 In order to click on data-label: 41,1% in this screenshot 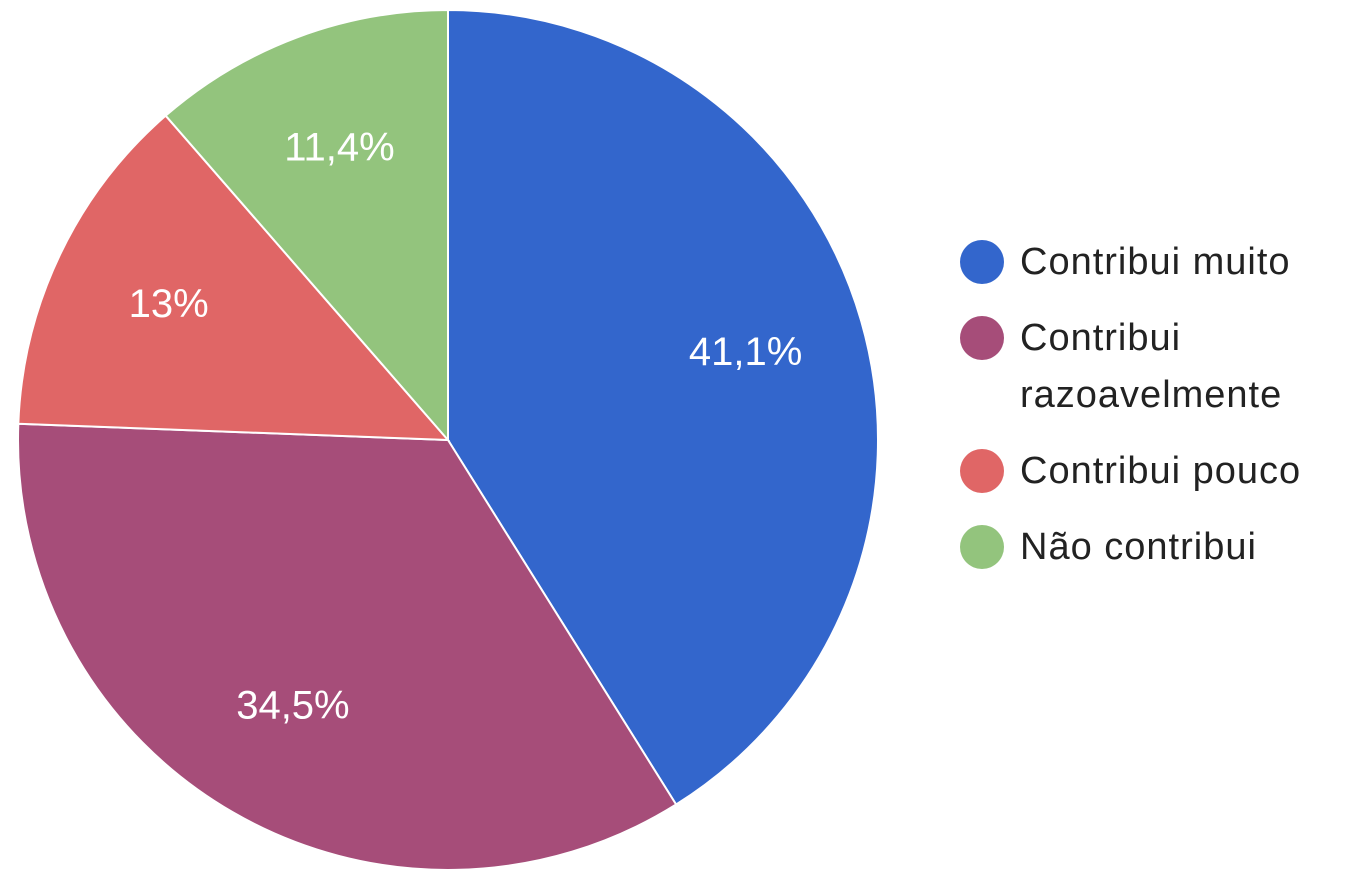, I will do `click(745, 352)`.